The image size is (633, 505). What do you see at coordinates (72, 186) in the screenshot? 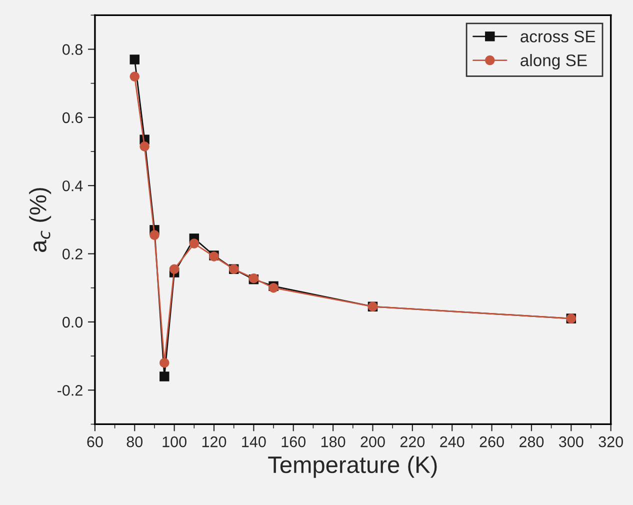
I see `y-tick-label: 0.4` at bounding box center [72, 186].